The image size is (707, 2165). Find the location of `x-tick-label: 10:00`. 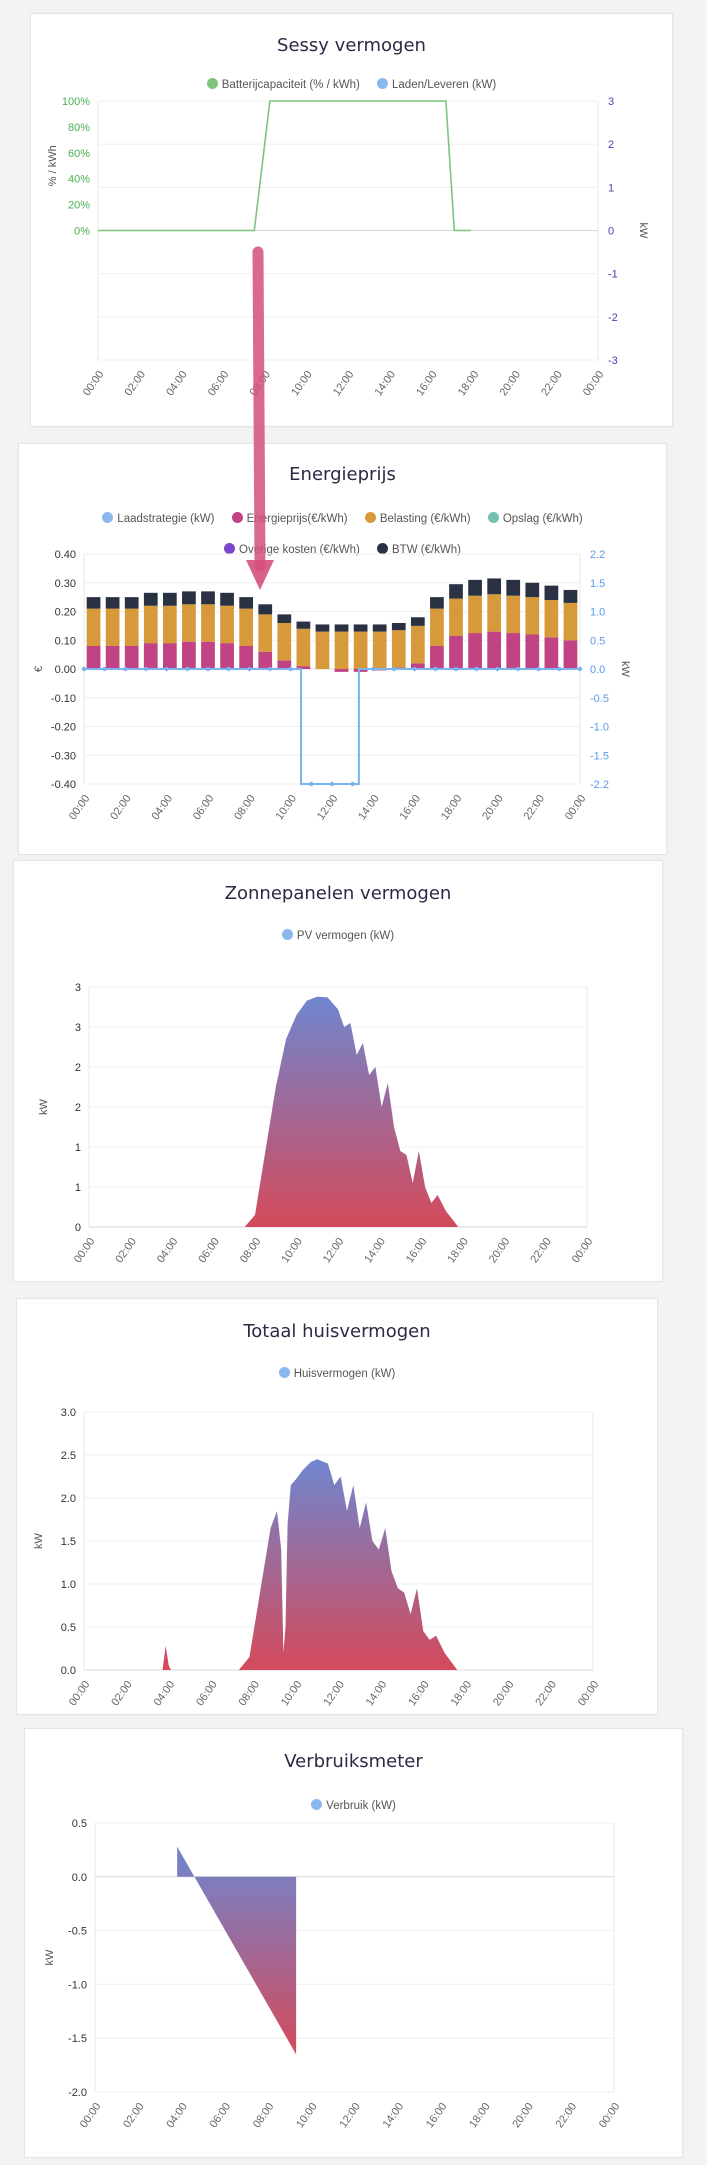

x-tick-label: 10:00 is located at coordinates (302, 383).